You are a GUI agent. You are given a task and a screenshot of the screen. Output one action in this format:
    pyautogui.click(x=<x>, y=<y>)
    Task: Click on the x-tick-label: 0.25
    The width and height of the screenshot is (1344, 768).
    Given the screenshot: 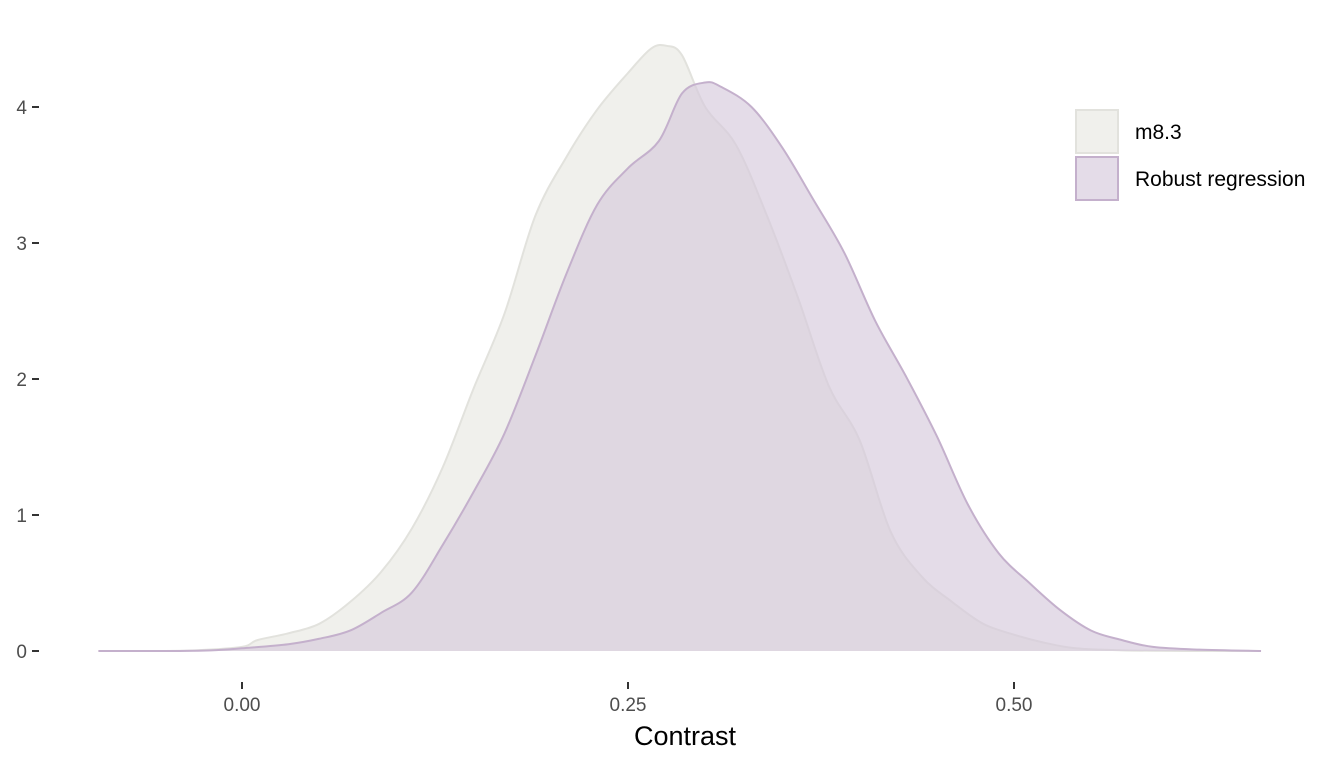 What is the action you would take?
    pyautogui.click(x=628, y=705)
    